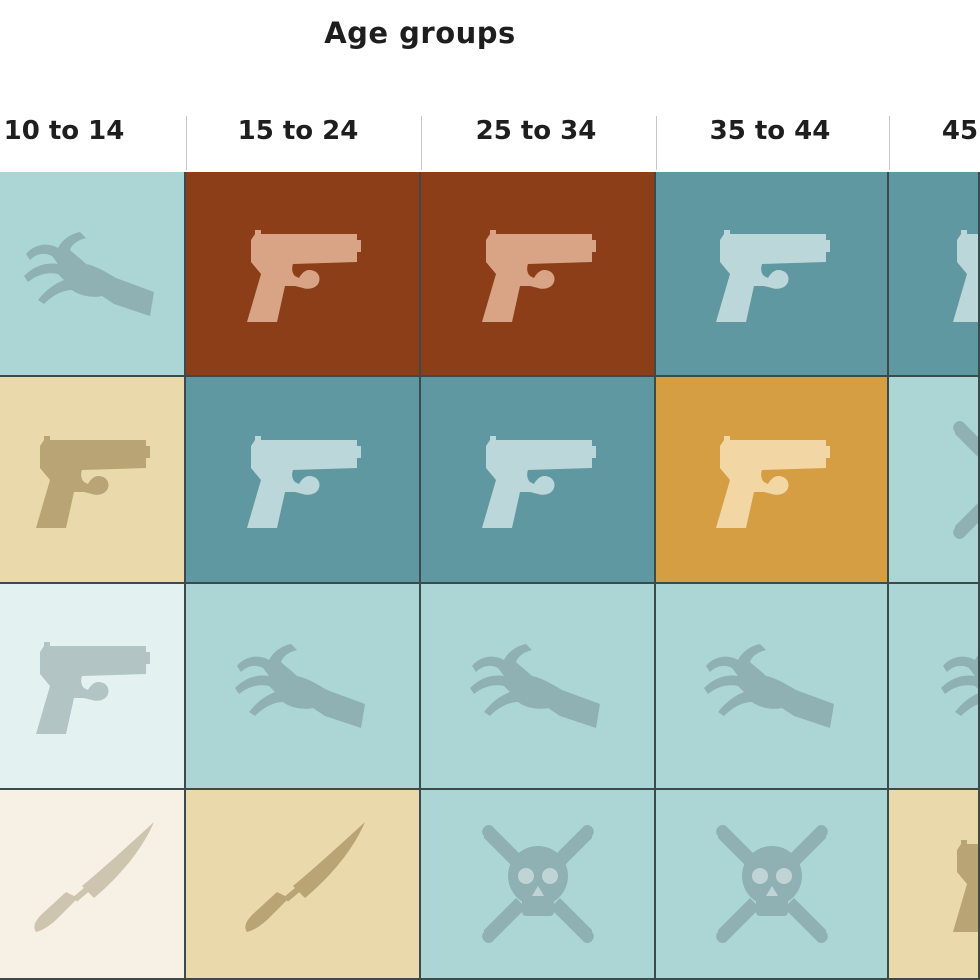  Describe the element at coordinates (958, 479) in the screenshot. I see `skull-icon` at that location.